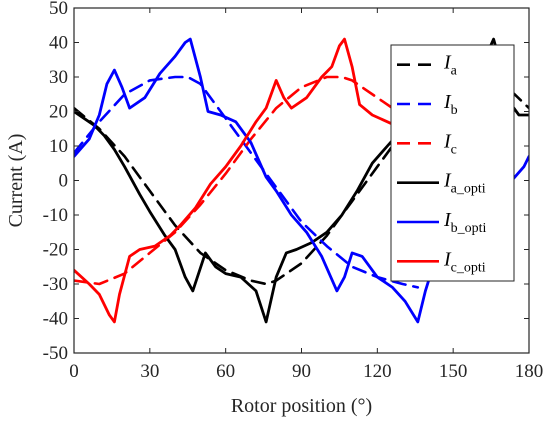 This screenshot has height=421, width=548. I want to click on y-tick-label: 10, so click(58, 146).